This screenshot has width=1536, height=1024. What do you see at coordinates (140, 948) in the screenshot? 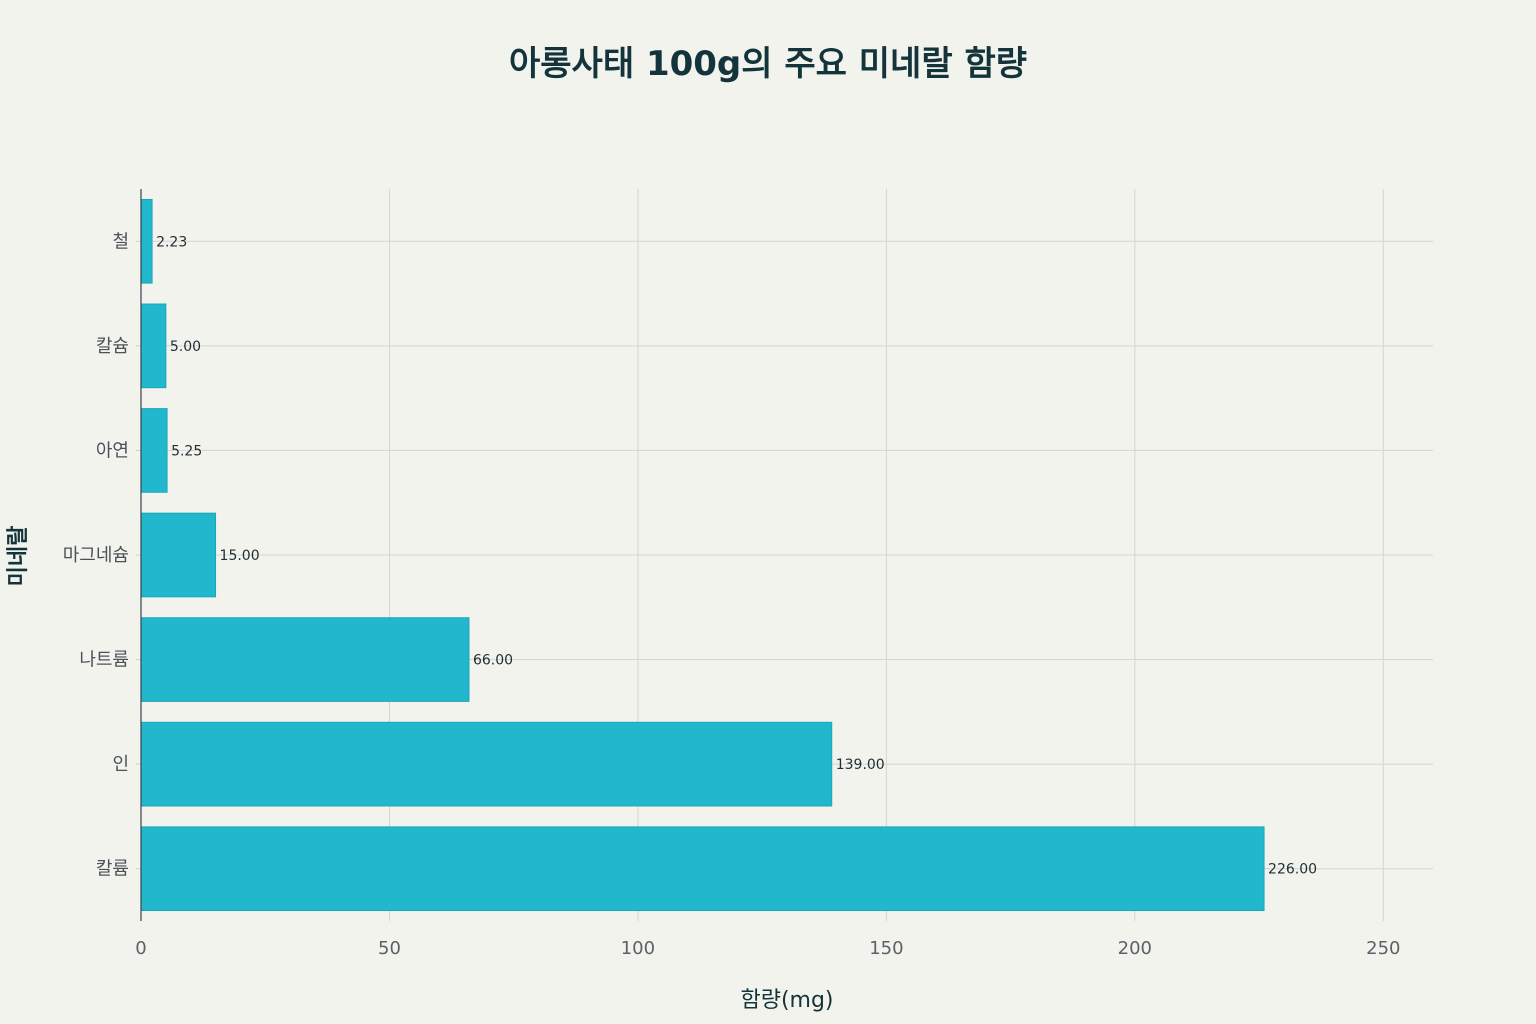
I see `x-tick-label: 0` at bounding box center [140, 948].